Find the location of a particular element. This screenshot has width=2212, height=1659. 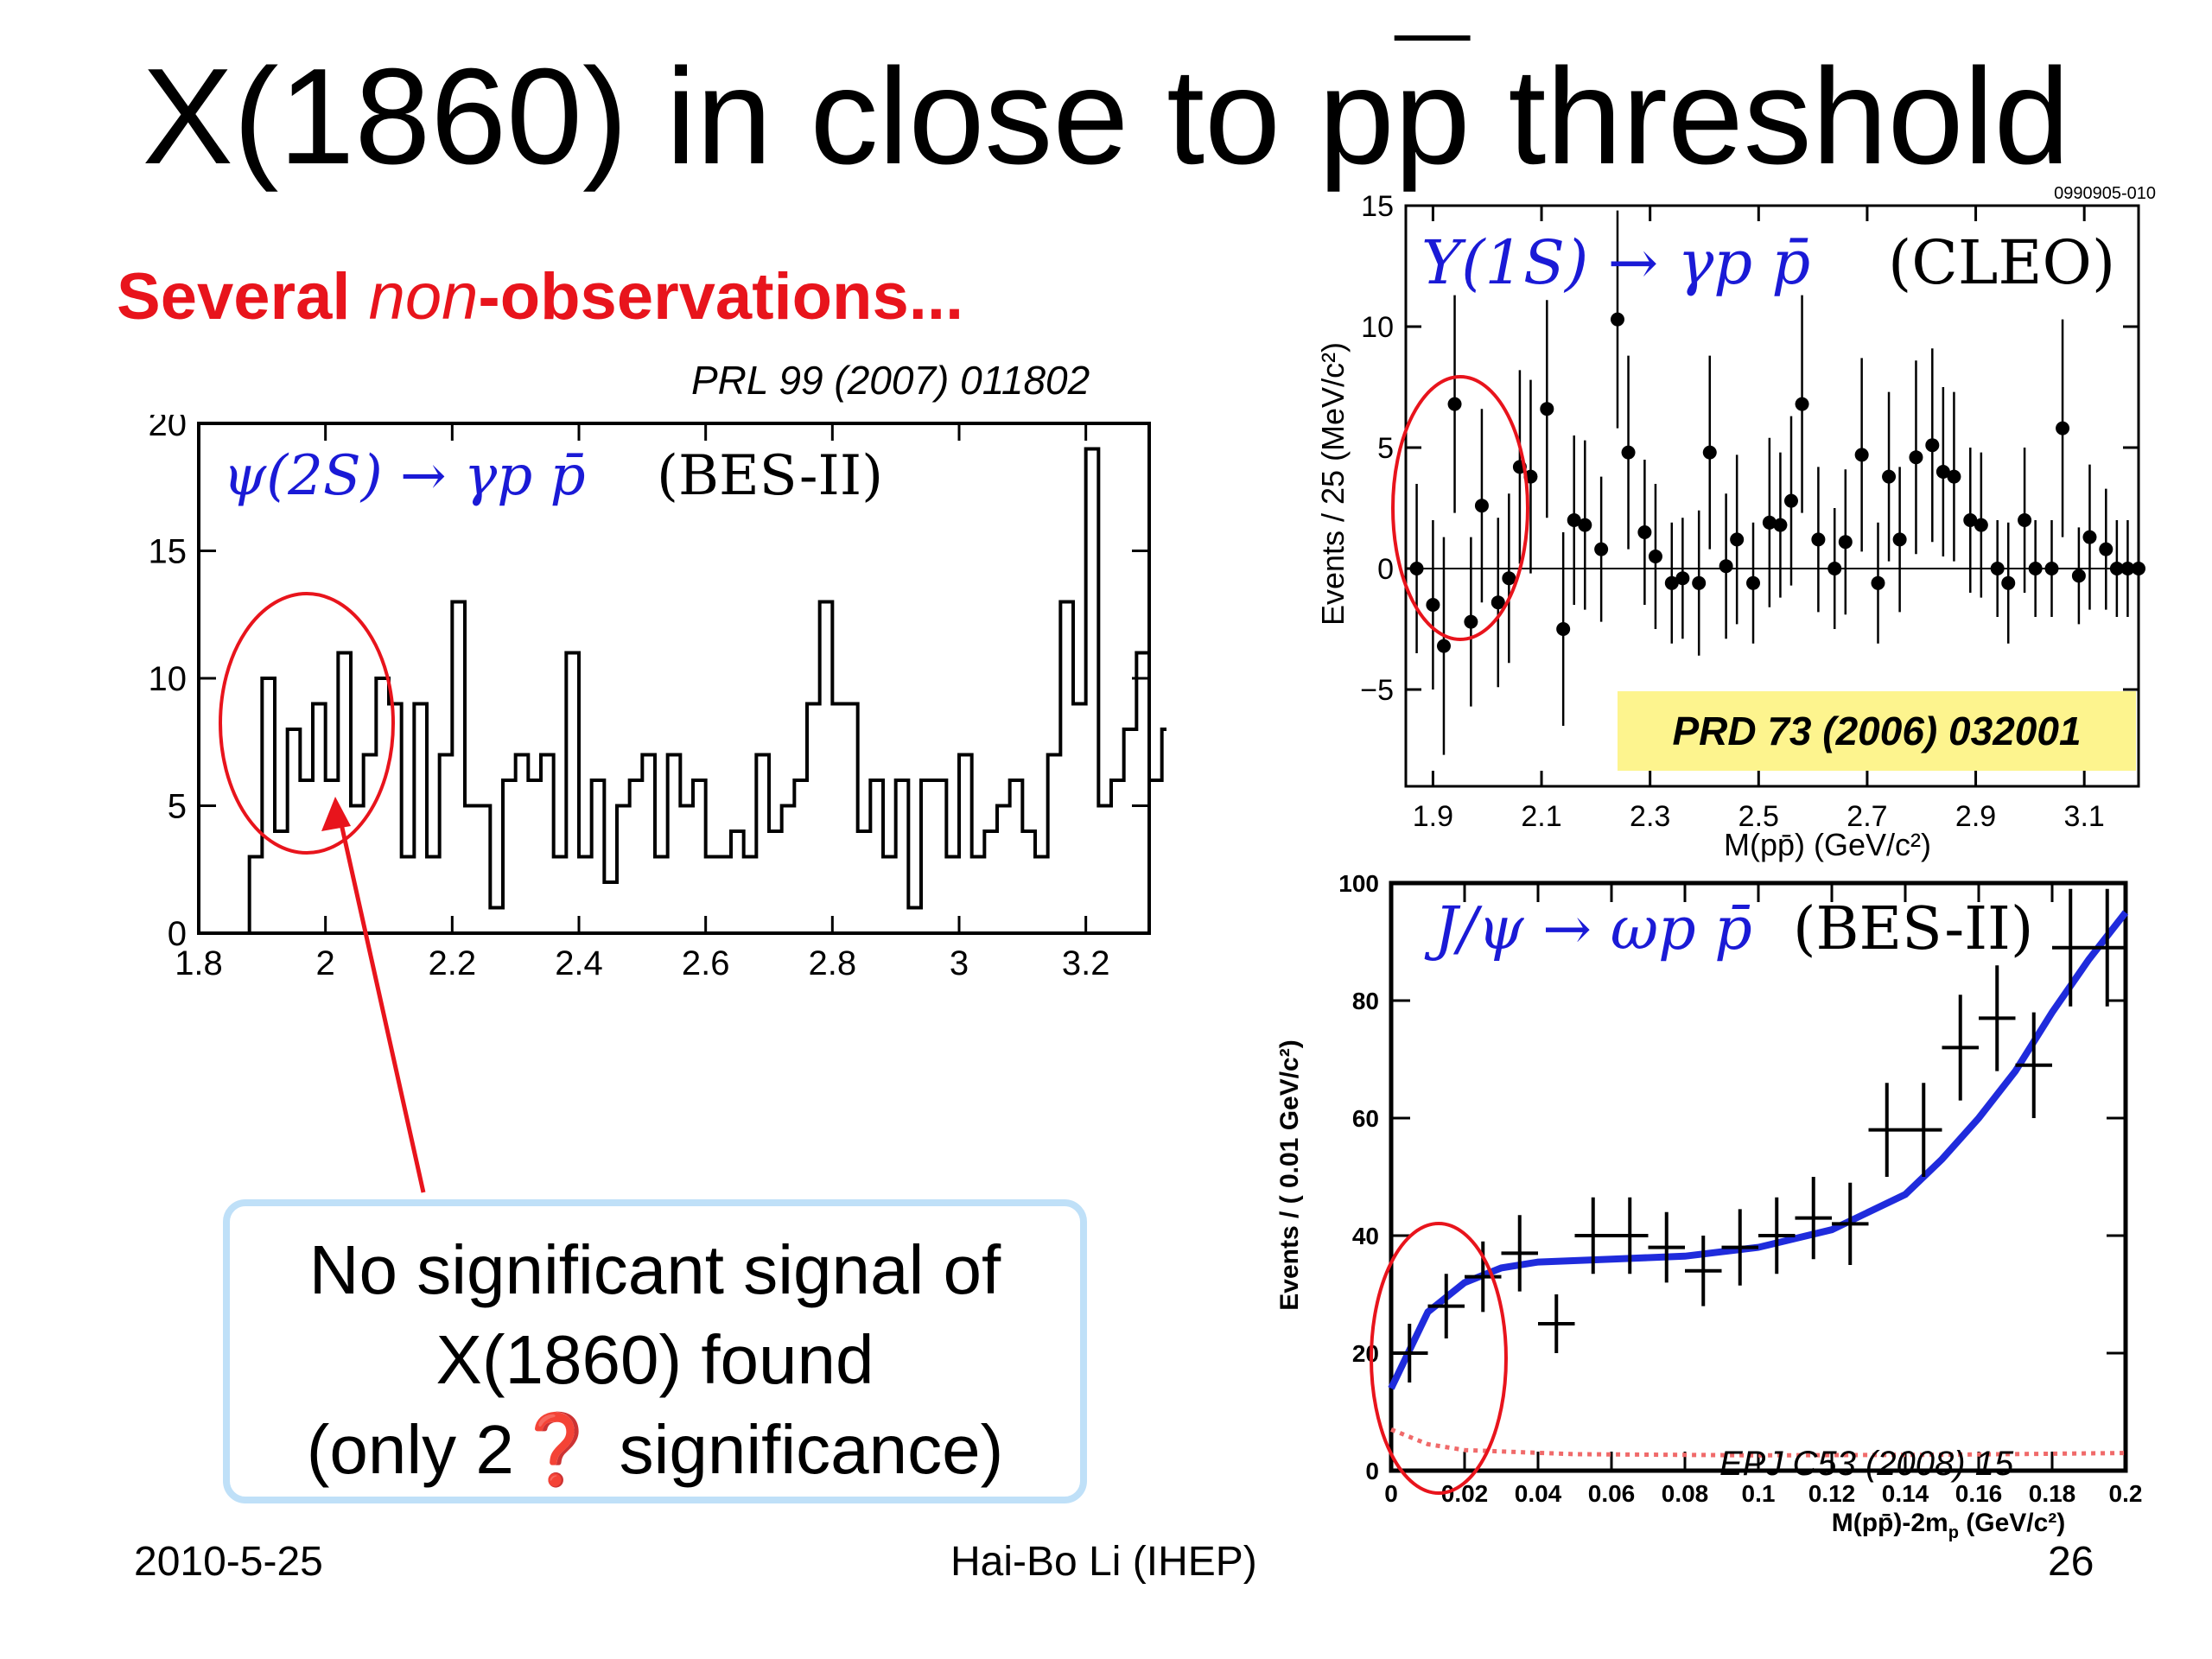

x-tick-label: 0.2 is located at coordinates (2126, 1493).